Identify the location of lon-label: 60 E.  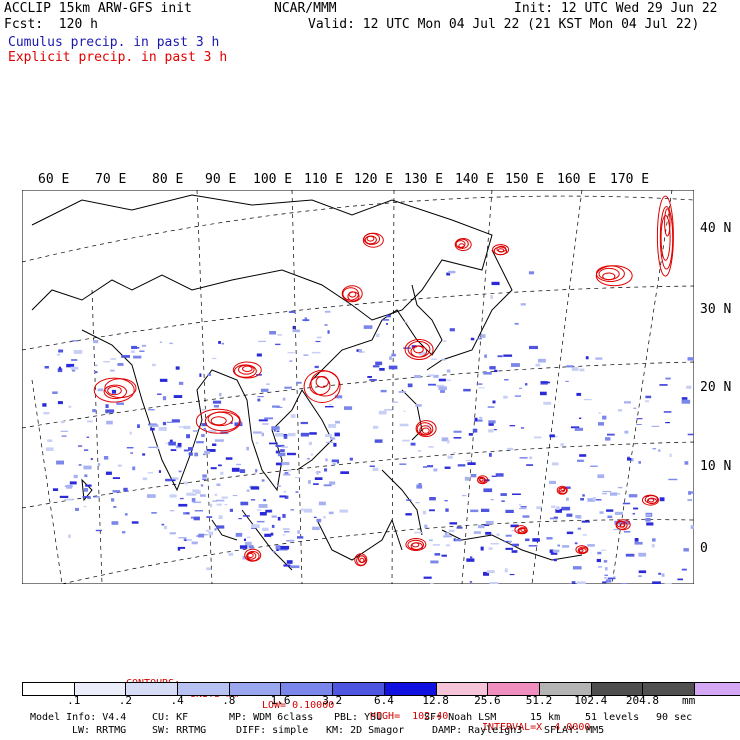
(54, 179).